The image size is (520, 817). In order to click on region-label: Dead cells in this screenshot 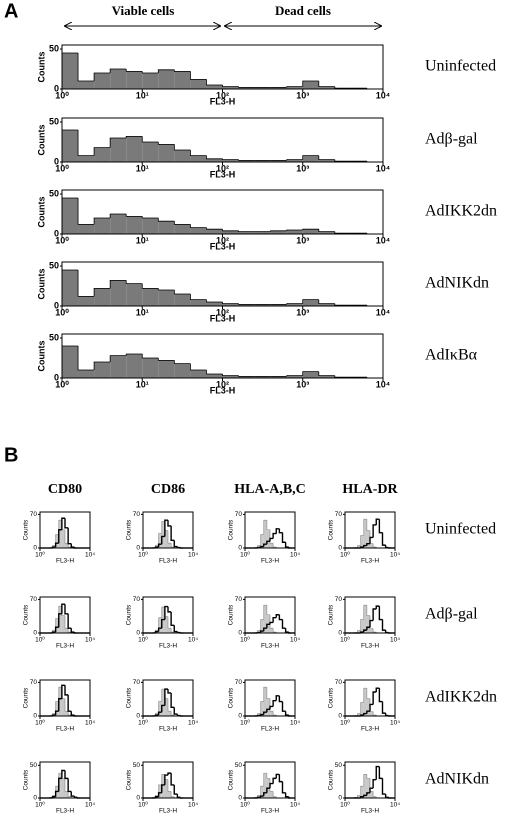, I will do `click(303, 10)`.